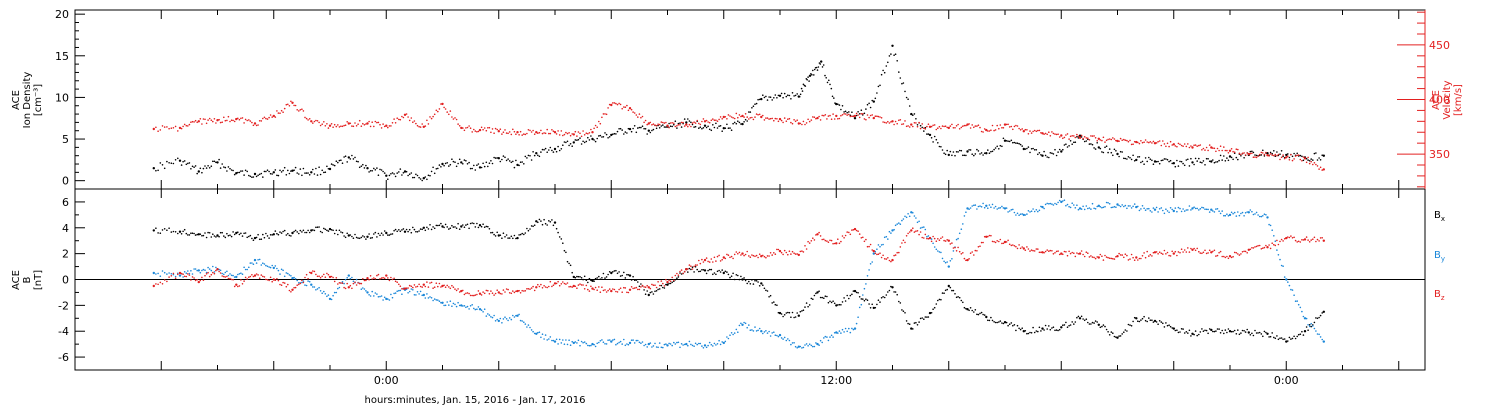 This screenshot has width=1500, height=410. I want to click on velocity-point, so click(423, 126).